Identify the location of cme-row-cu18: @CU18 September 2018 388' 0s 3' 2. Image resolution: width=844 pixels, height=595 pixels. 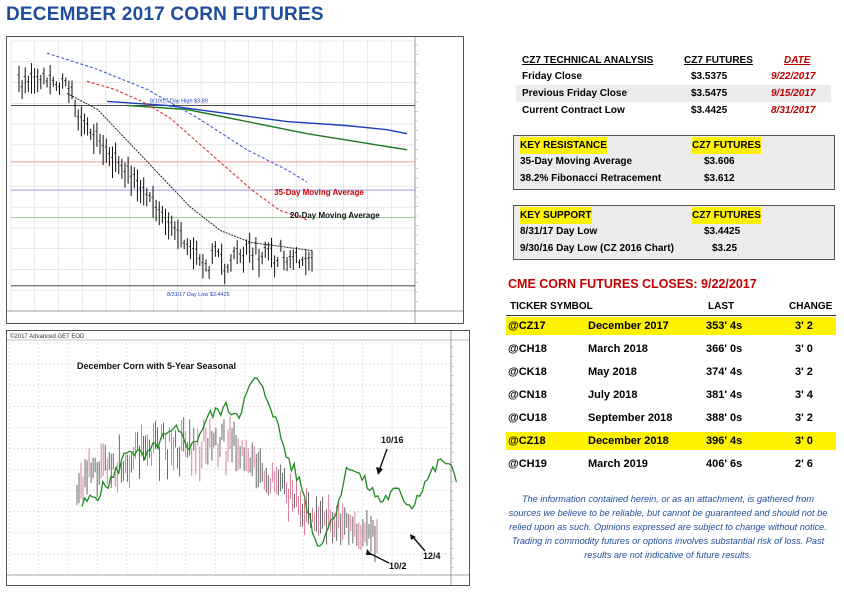
(671, 418).